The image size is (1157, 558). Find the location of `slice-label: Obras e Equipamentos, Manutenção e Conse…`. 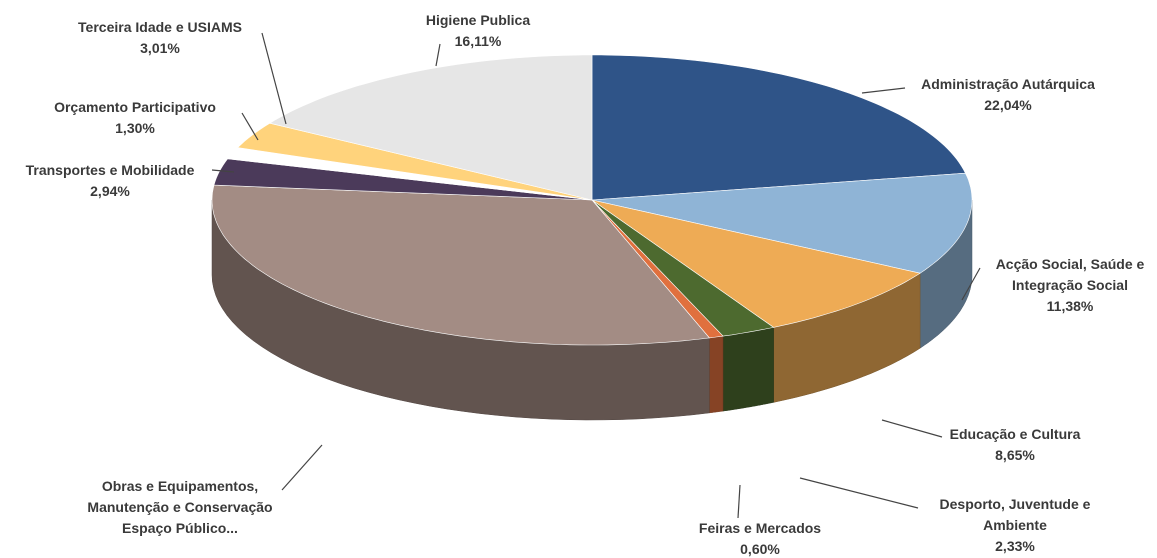

slice-label: Obras e Equipamentos, Manutenção e Conse… is located at coordinates (180, 507).